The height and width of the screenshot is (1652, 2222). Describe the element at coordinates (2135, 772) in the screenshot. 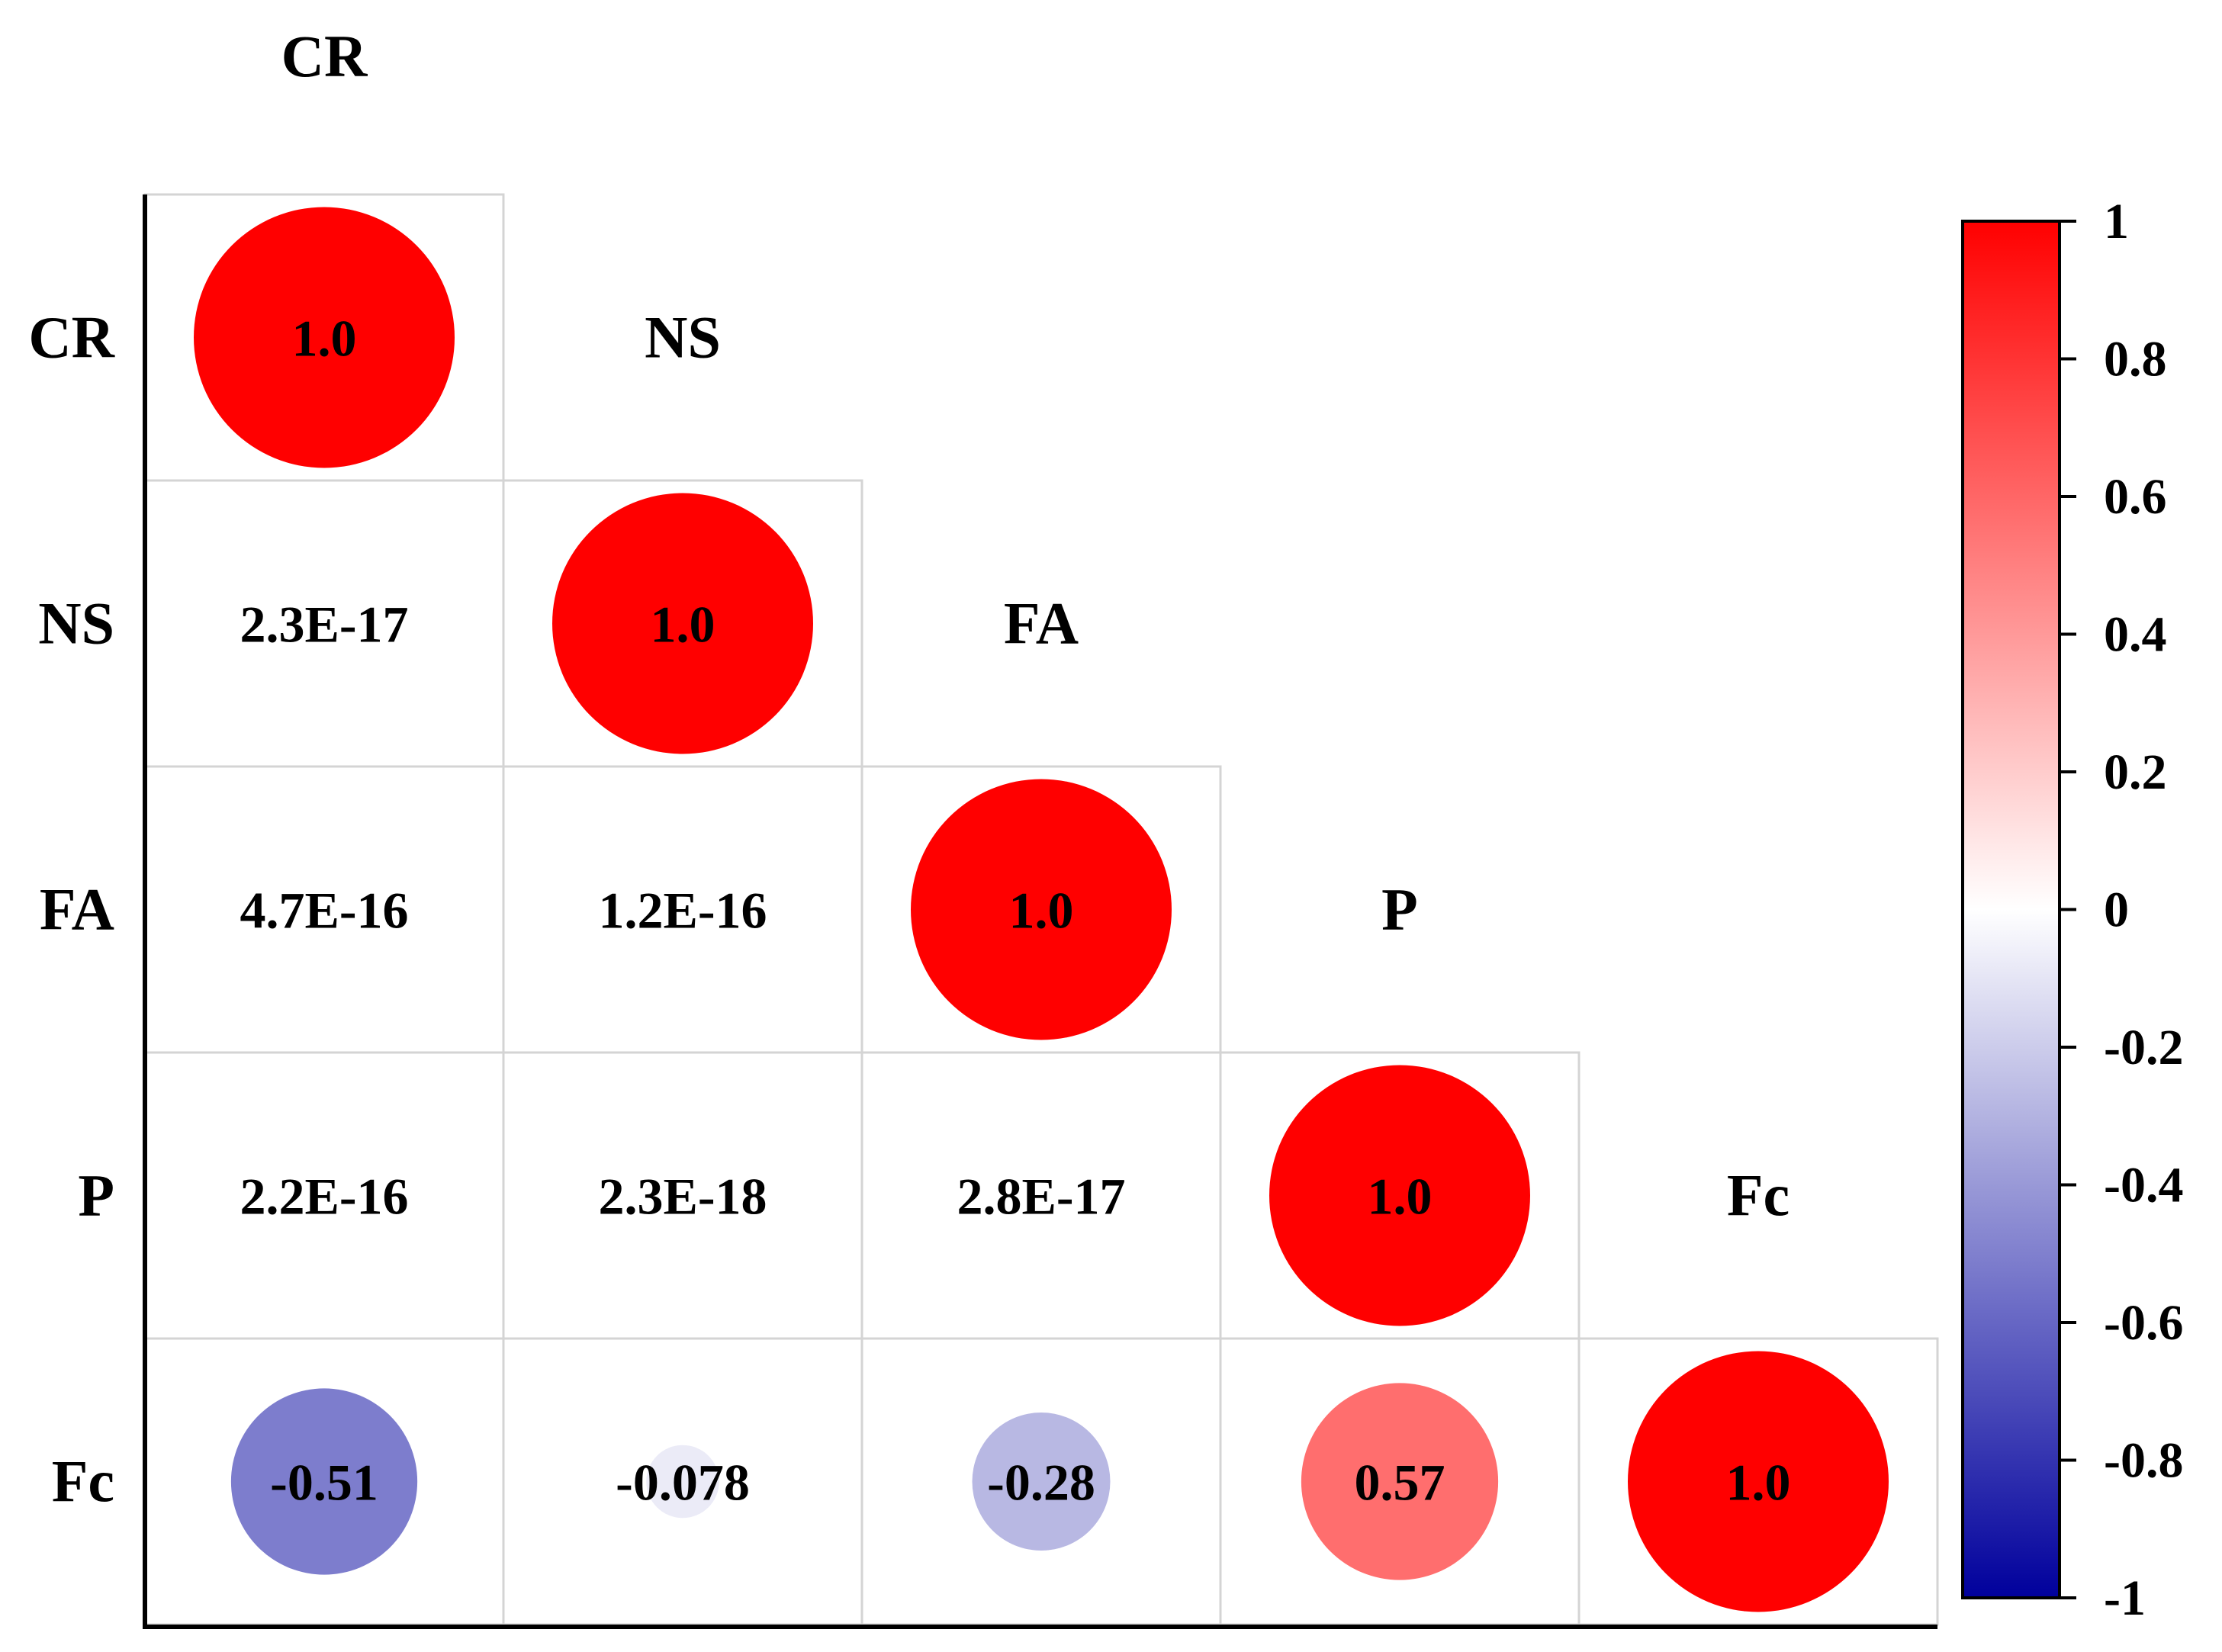

I see `colorbar-tick-label: 0.2` at that location.